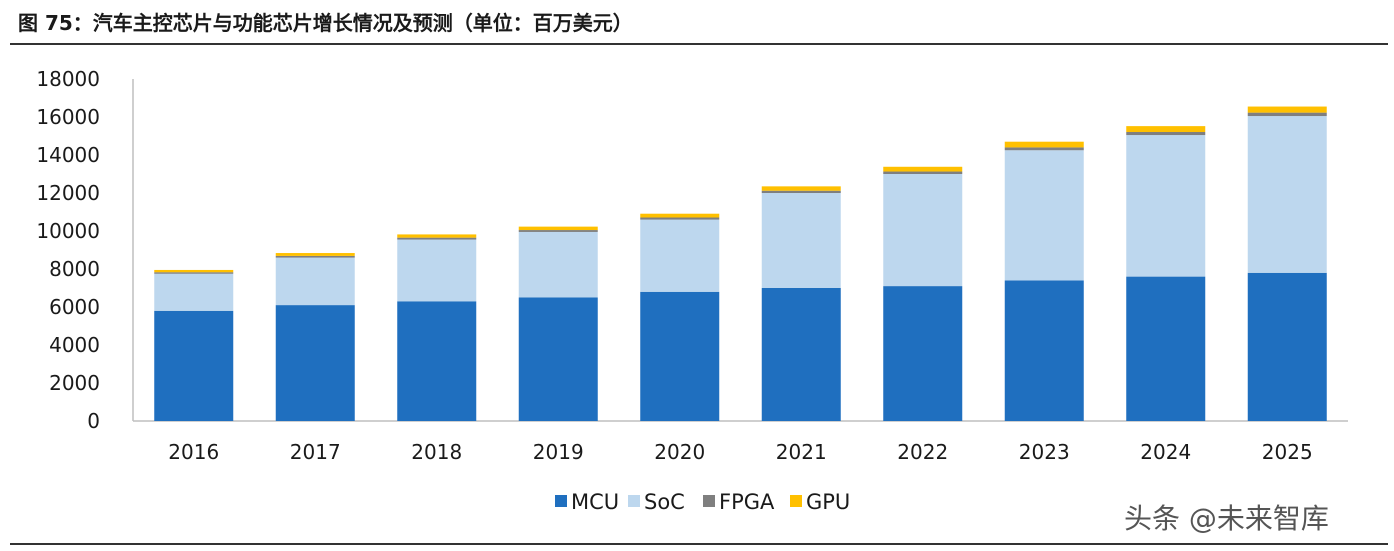  What do you see at coordinates (828, 502) in the screenshot?
I see `legend-label-gpu: GPU` at bounding box center [828, 502].